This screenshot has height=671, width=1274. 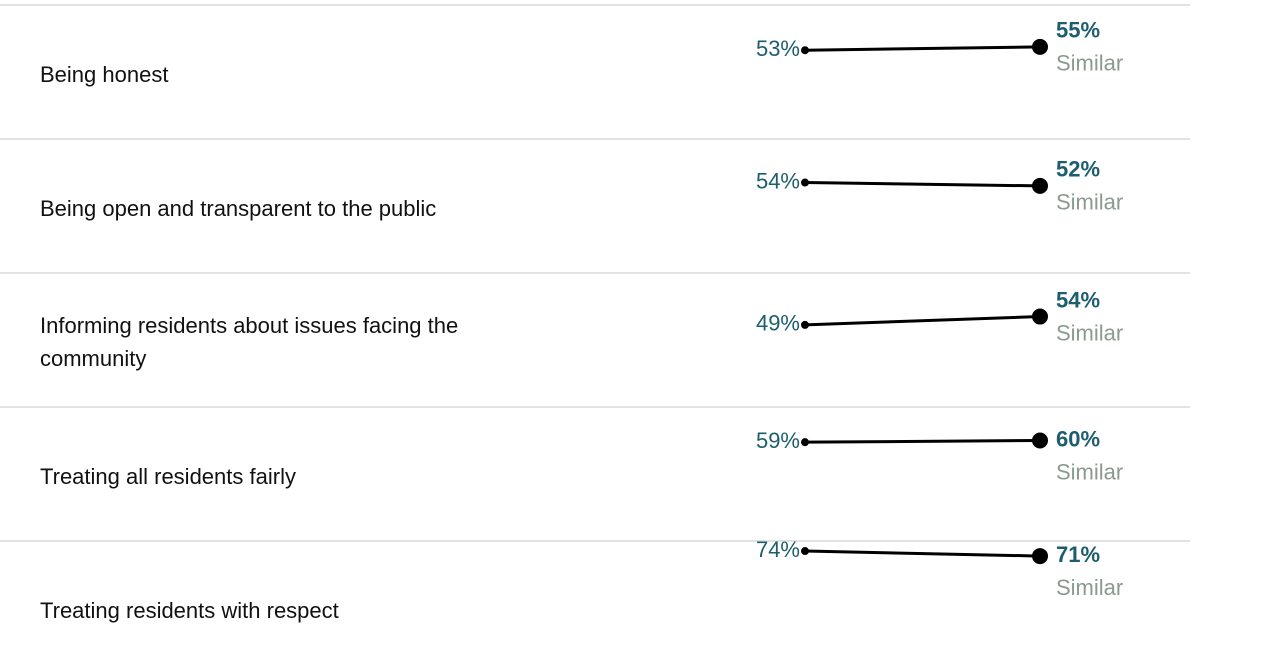 What do you see at coordinates (1078, 30) in the screenshot?
I see `end-value-label: 55%` at bounding box center [1078, 30].